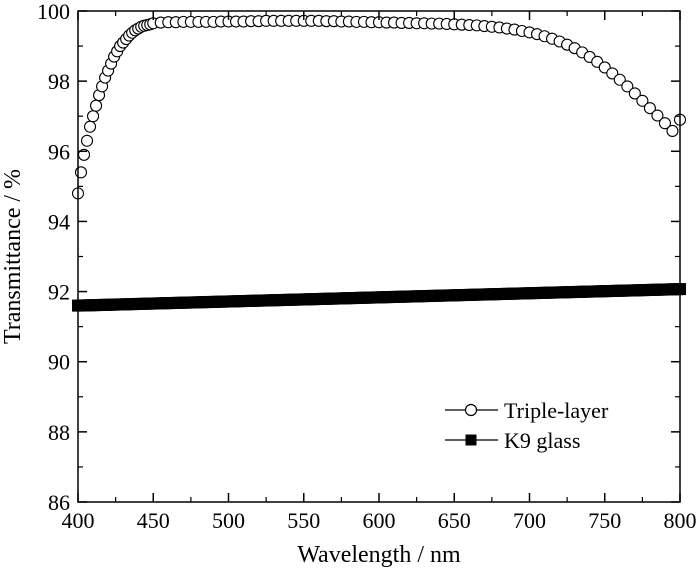 The image size is (700, 574). I want to click on y-tick-label: 98, so click(59, 81).